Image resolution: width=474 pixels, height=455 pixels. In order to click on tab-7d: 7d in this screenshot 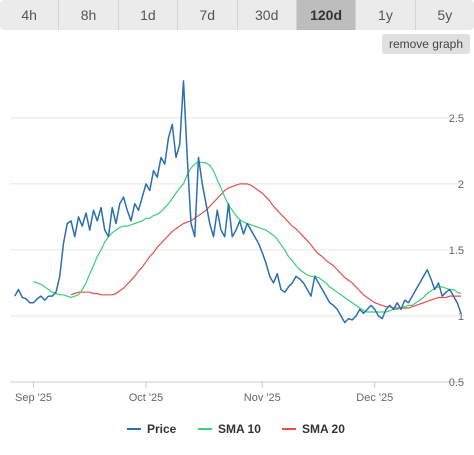, I will do `click(208, 15)`.